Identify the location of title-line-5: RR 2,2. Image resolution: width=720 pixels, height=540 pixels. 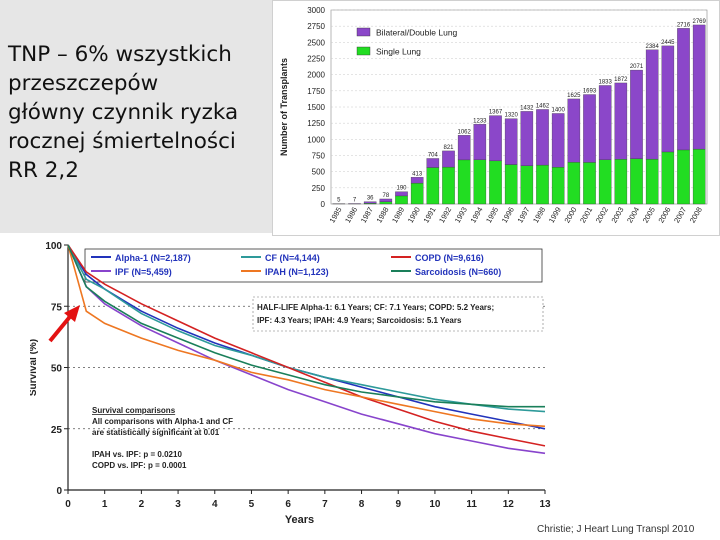
(43, 170).